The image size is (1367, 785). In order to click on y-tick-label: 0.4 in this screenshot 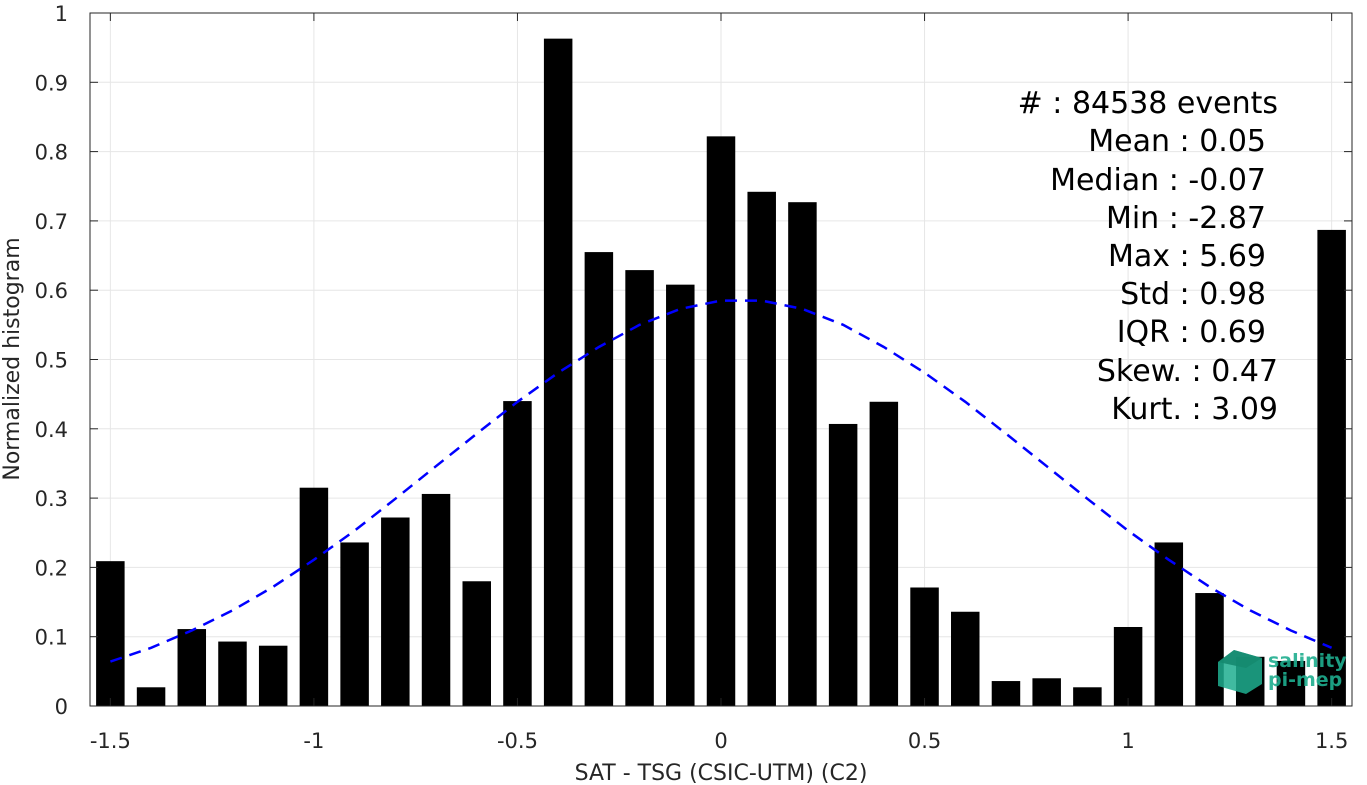, I will do `click(51, 430)`.